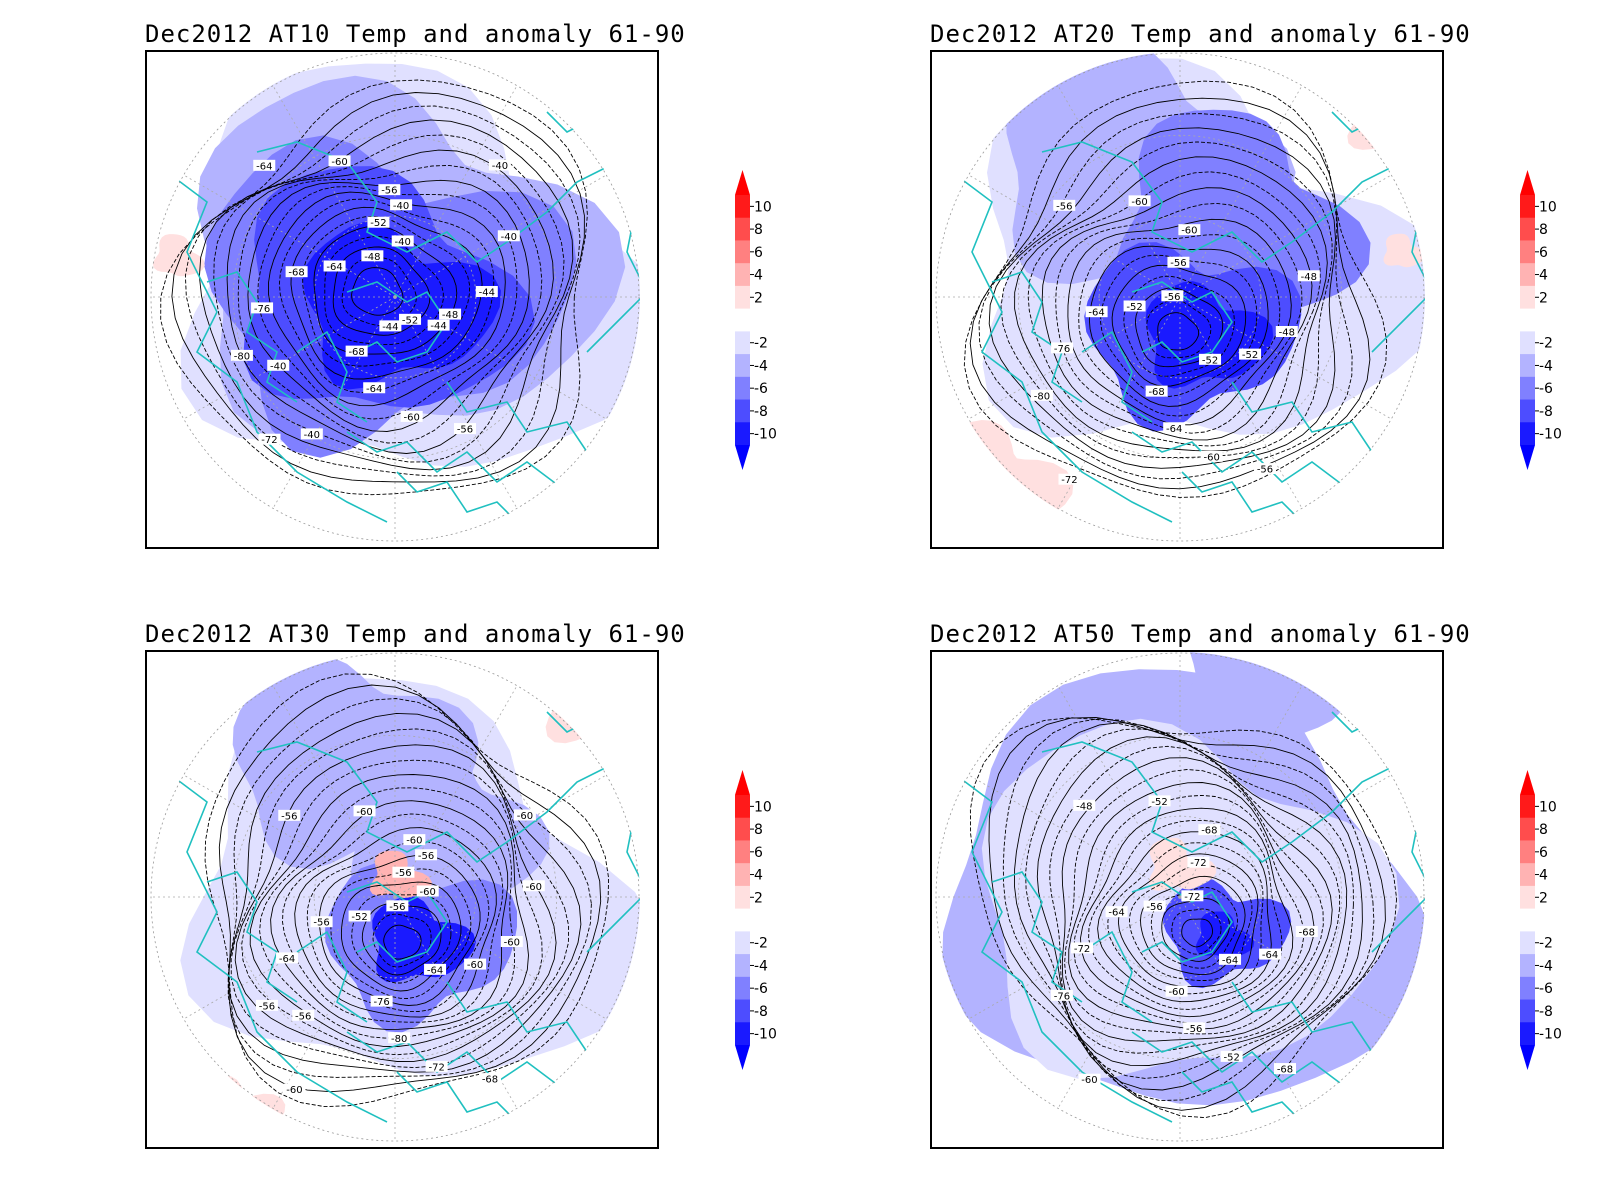 This screenshot has width=1600, height=1200. What do you see at coordinates (1404, 250) in the screenshot?
I see `anomaly-shade-warm` at bounding box center [1404, 250].